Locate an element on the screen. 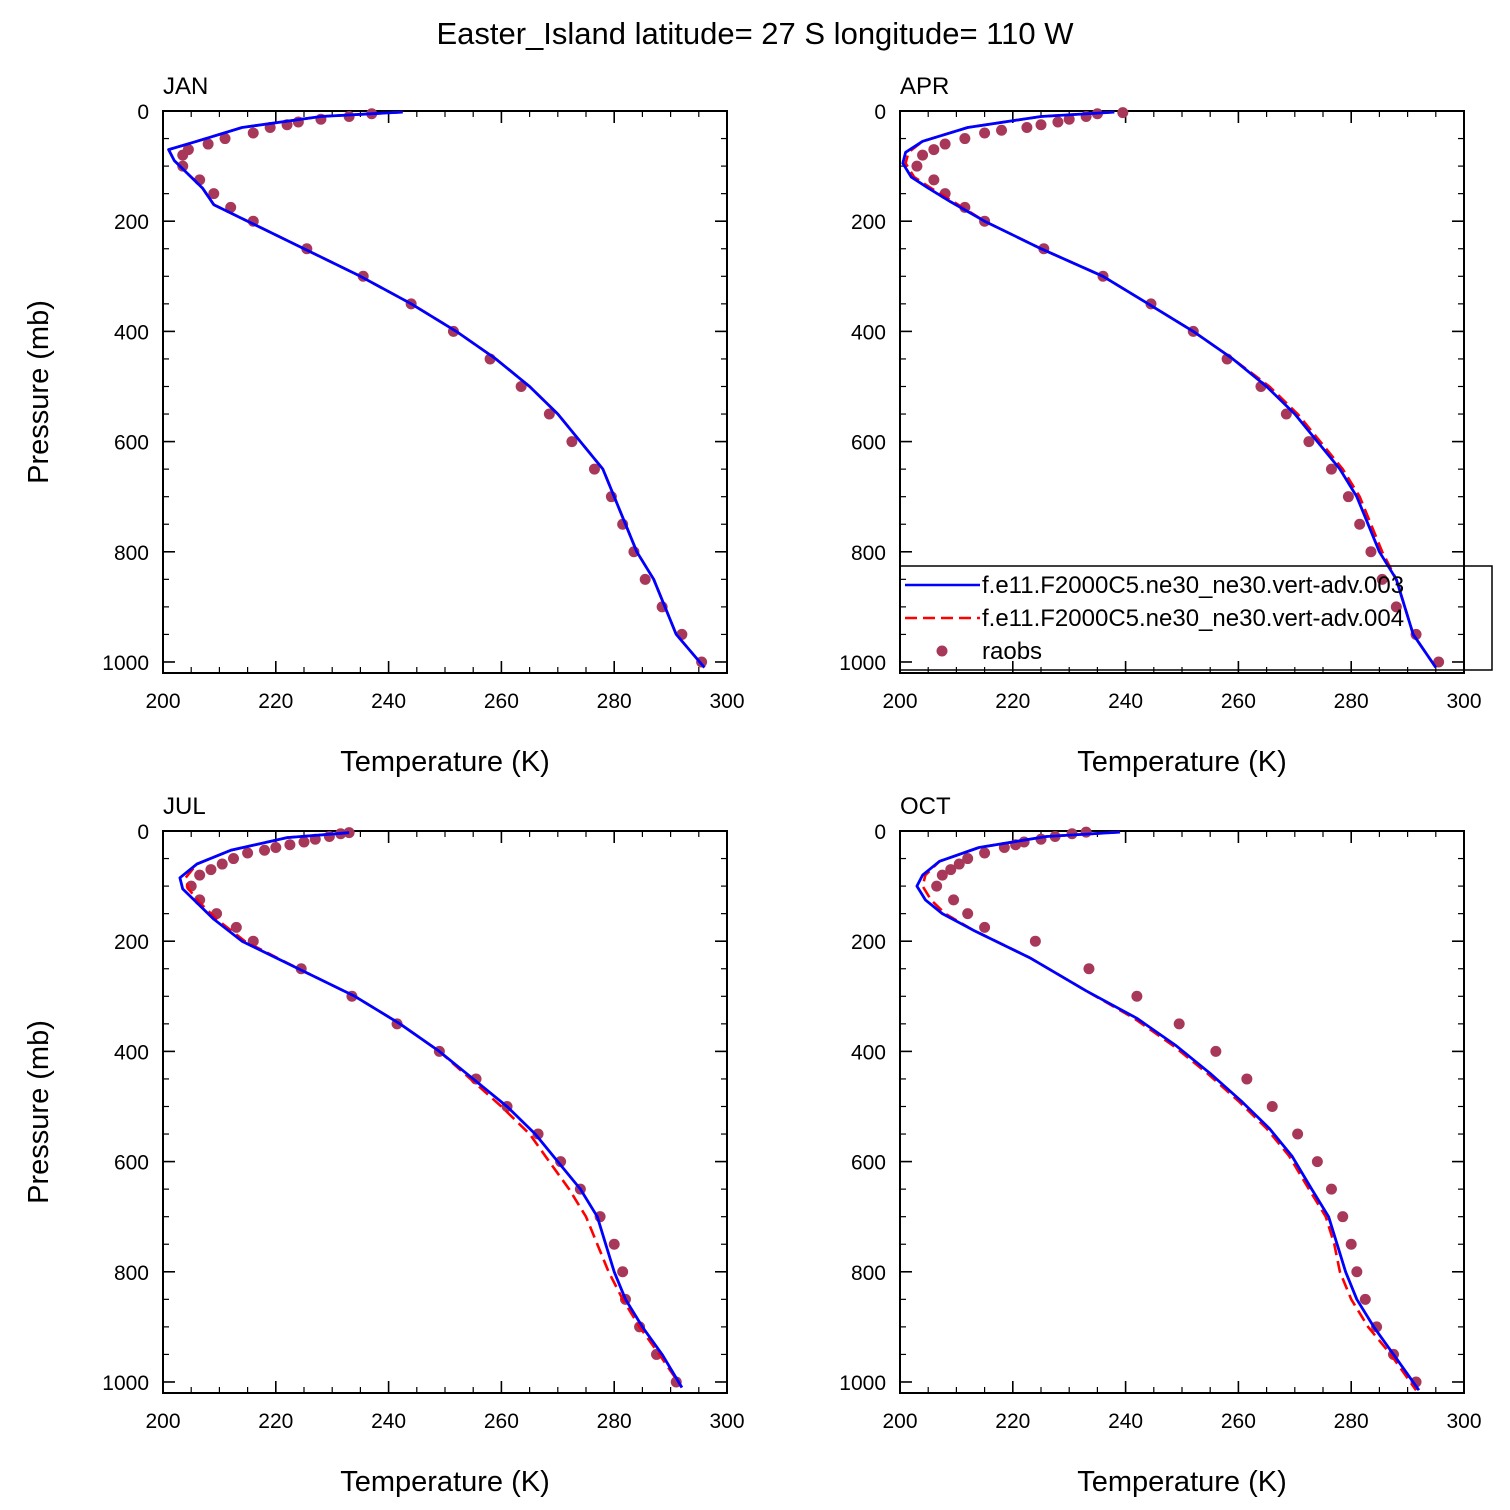  legend-box is located at coordinates (1196, 618).